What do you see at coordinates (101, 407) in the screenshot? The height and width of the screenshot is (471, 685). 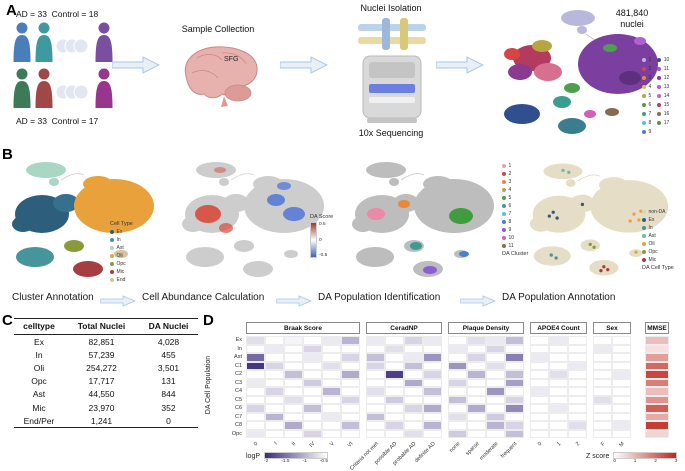 I see `table-cell: 23,970` at bounding box center [101, 407].